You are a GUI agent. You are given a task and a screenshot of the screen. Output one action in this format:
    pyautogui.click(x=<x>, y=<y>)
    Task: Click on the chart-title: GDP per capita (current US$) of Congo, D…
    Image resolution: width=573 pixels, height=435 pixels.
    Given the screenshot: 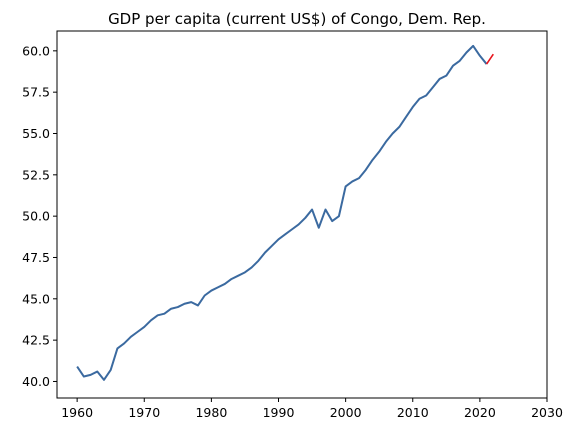 What is the action you would take?
    pyautogui.click(x=297, y=19)
    